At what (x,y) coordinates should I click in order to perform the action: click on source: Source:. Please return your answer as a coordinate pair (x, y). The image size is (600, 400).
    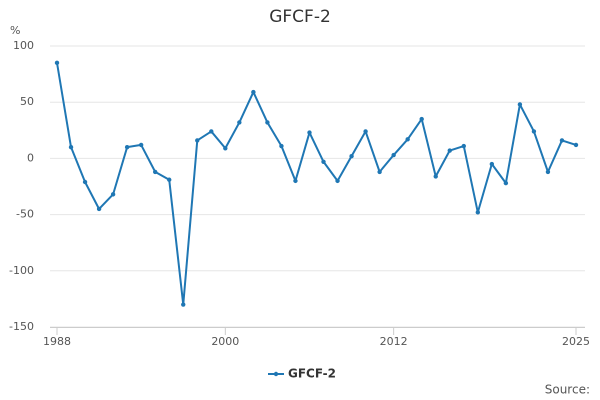
    Looking at the image, I should click on (567, 390).